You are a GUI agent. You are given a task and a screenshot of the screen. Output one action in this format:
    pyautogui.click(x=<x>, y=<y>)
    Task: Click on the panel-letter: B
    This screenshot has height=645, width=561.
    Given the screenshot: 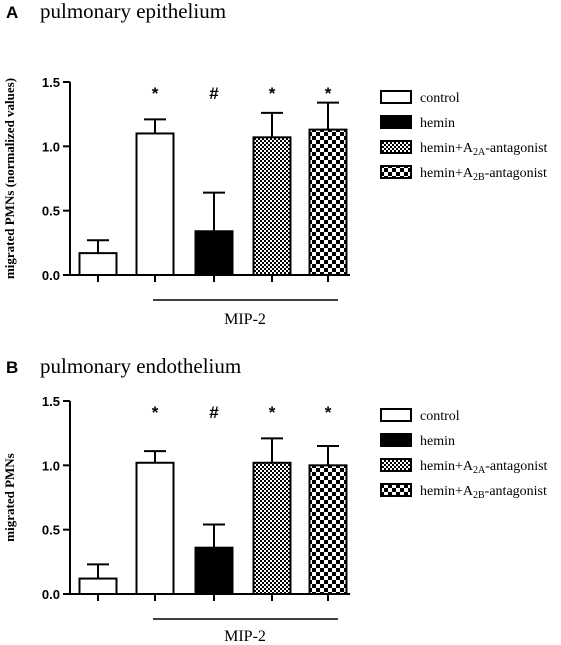 What is the action you would take?
    pyautogui.click(x=12, y=367)
    